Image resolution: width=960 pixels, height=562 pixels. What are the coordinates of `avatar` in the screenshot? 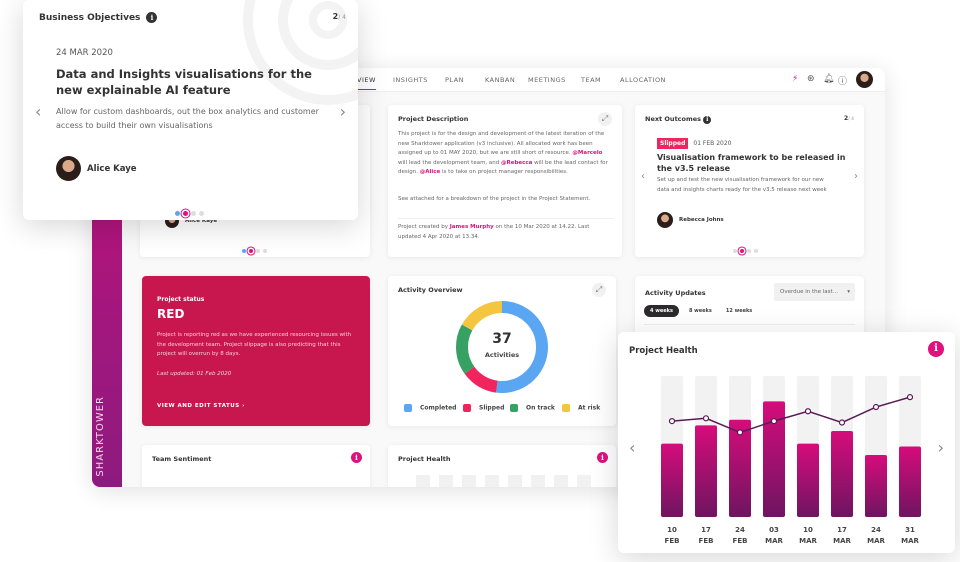 It's located at (665, 220).